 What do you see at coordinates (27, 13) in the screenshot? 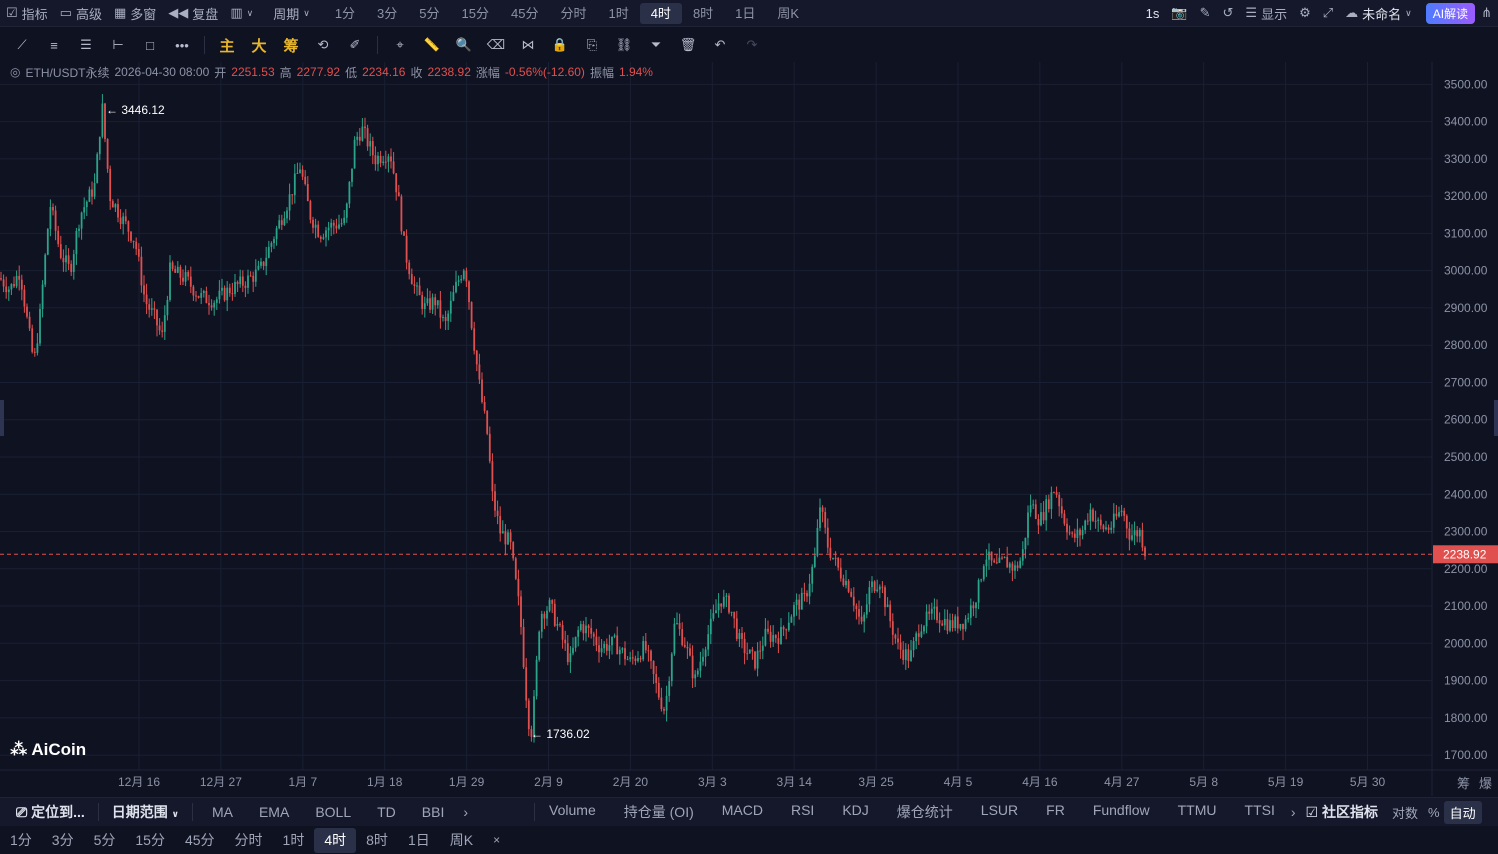
I see `indicator-button: ☑ 指标` at bounding box center [27, 13].